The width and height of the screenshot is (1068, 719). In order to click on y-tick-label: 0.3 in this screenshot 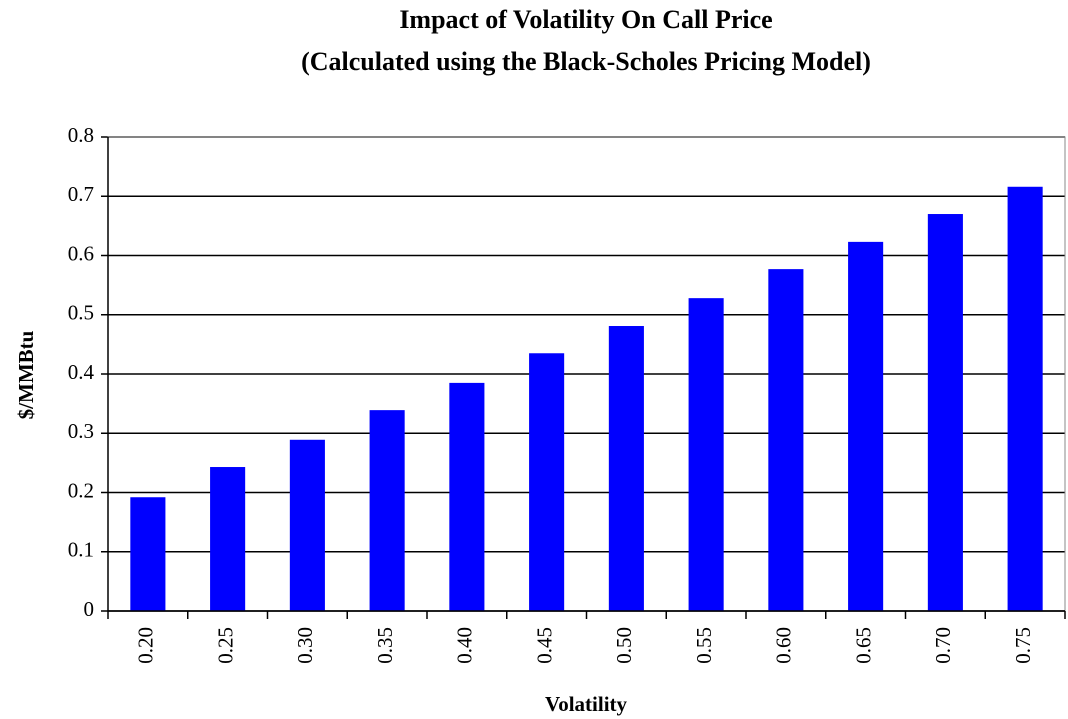, I will do `click(81, 431)`.